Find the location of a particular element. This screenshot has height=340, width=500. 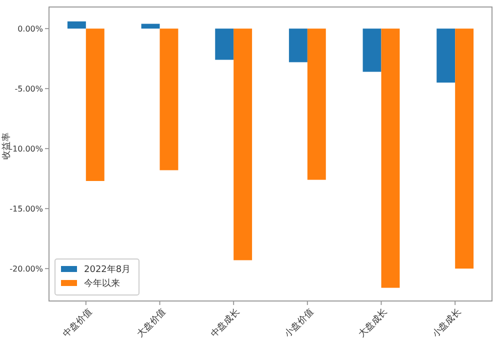

x-tick-label: 中盘成长 is located at coordinates (225, 323).